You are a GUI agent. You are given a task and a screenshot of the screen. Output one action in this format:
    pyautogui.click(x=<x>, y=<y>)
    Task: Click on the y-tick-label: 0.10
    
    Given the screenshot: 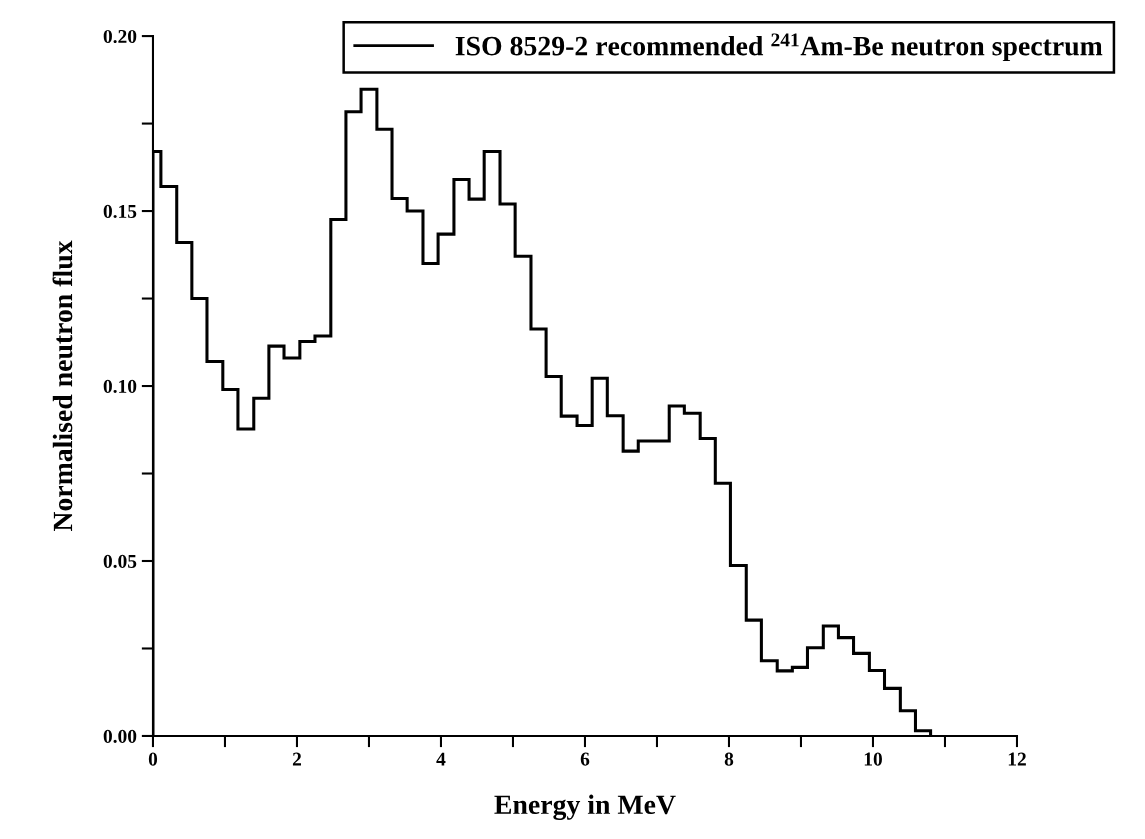 What is the action you would take?
    pyautogui.click(x=120, y=386)
    